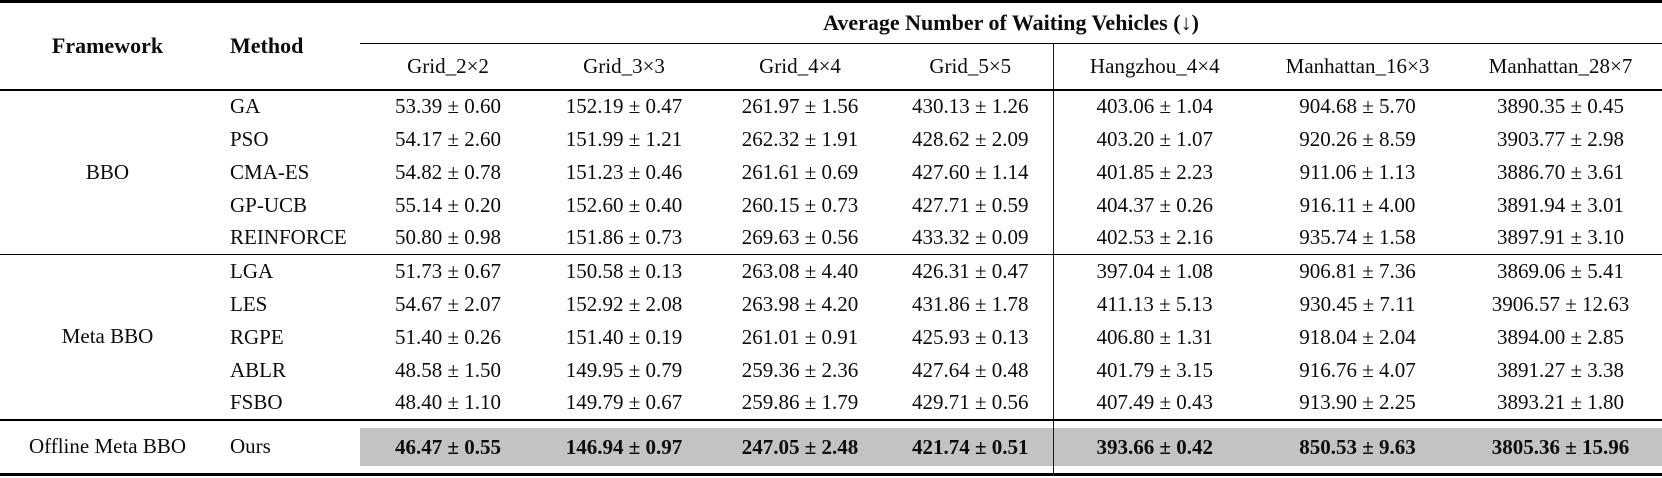 This screenshot has height=478, width=1662. I want to click on value-cell: 151.40 ± 0.19, so click(624, 336).